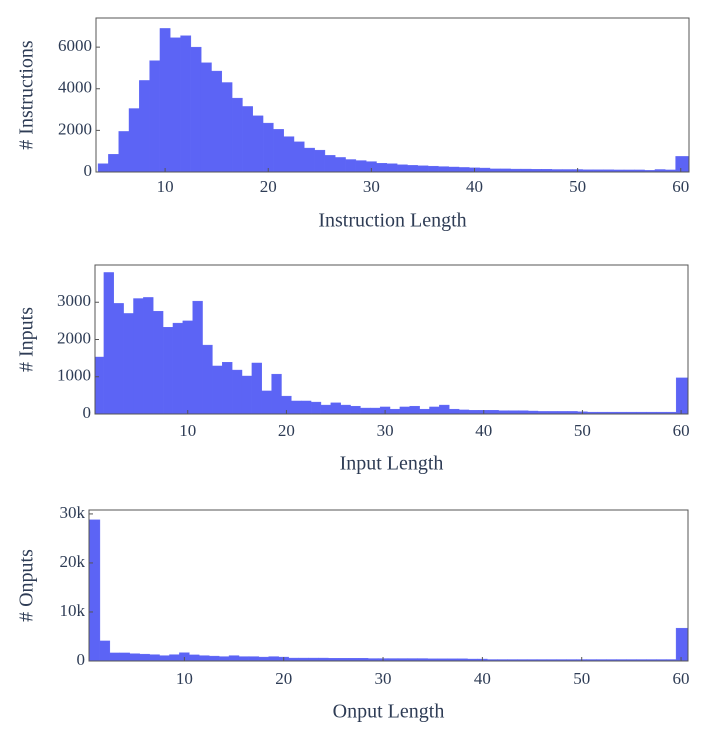 The height and width of the screenshot is (730, 710). I want to click on y-tick-label: 4000, so click(75, 87).